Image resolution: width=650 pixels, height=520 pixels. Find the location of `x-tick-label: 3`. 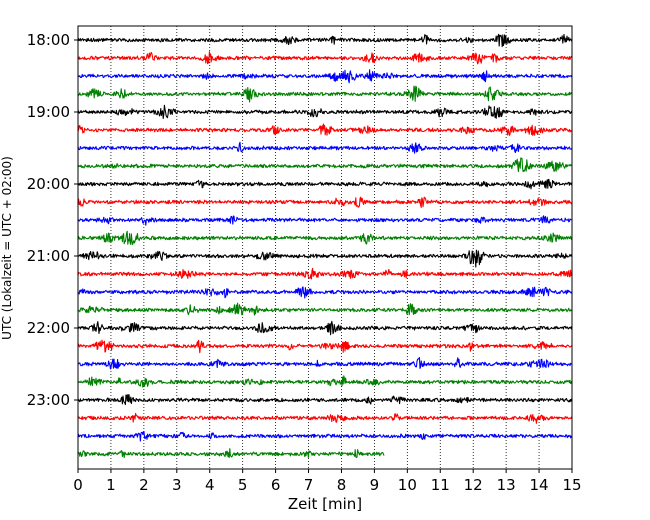

x-tick-label: 3 is located at coordinates (177, 485).